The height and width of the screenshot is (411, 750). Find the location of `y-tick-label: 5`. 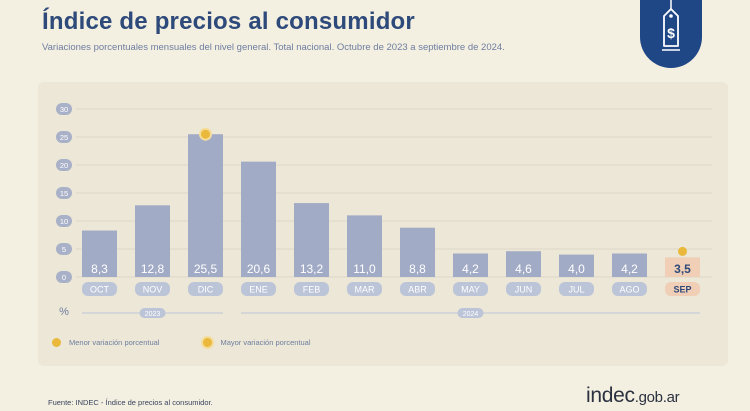

y-tick-label: 5 is located at coordinates (64, 249).